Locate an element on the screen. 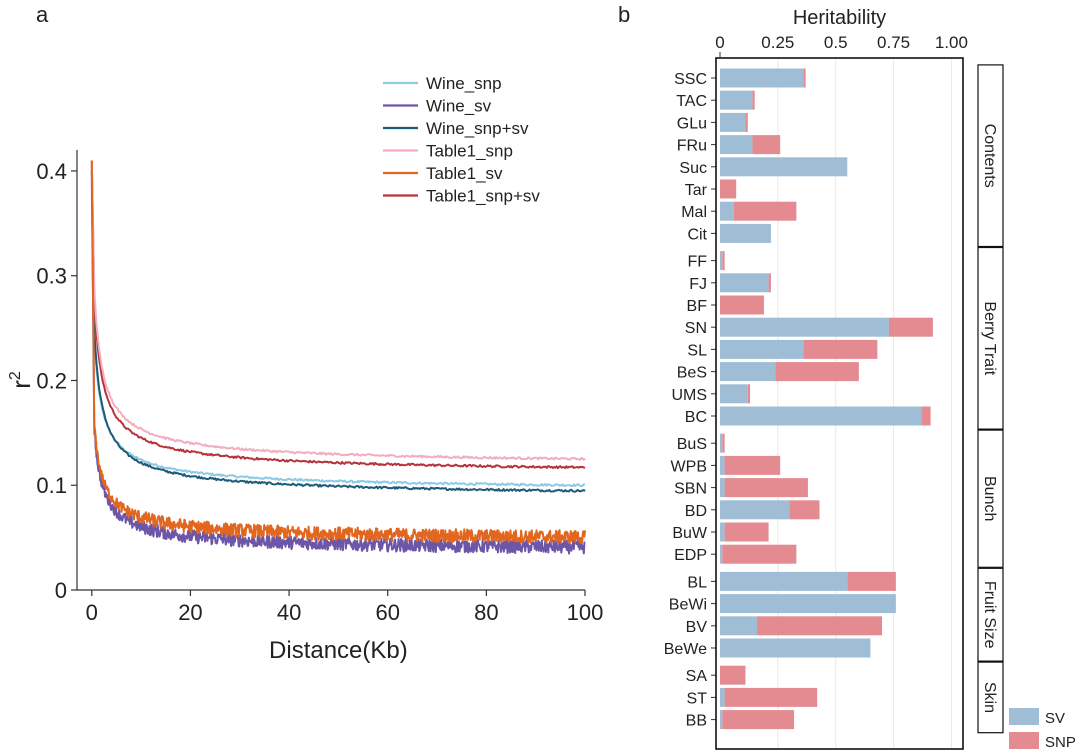  category-label: BuW is located at coordinates (690, 533).